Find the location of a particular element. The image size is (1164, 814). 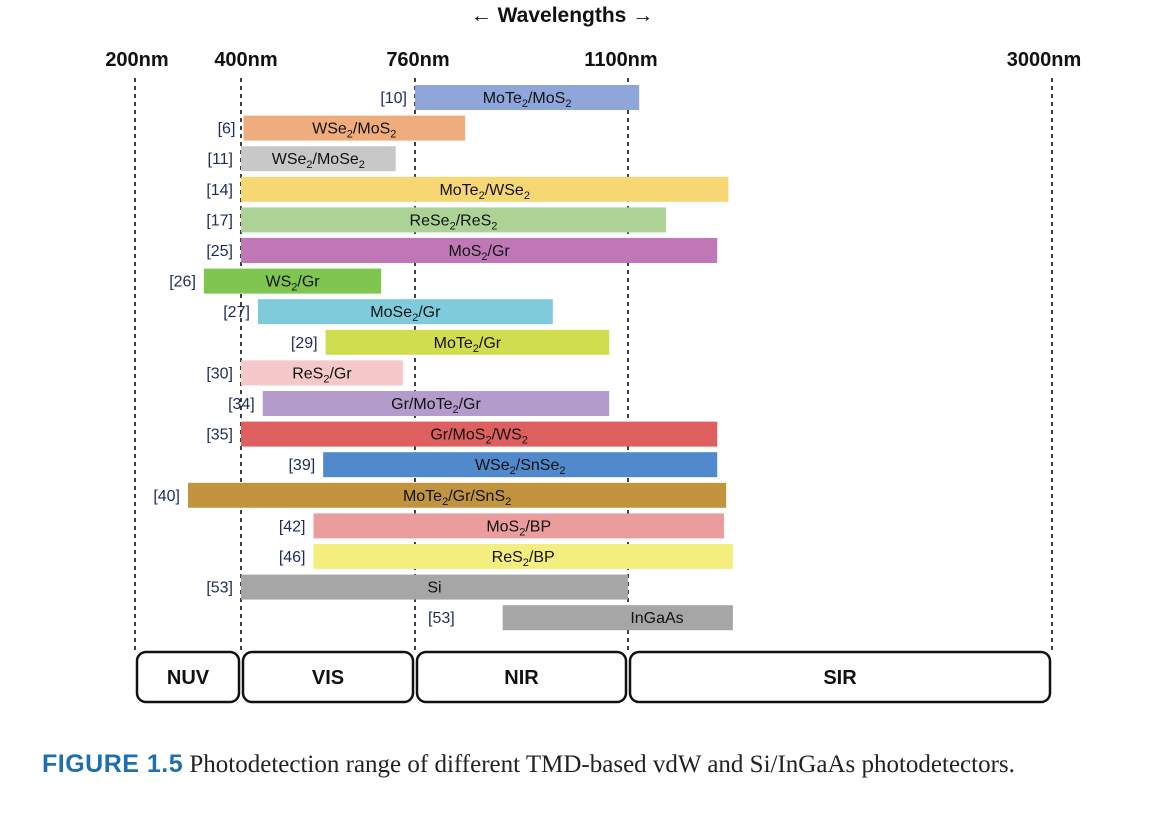

region-label: NIR is located at coordinates (521, 678).